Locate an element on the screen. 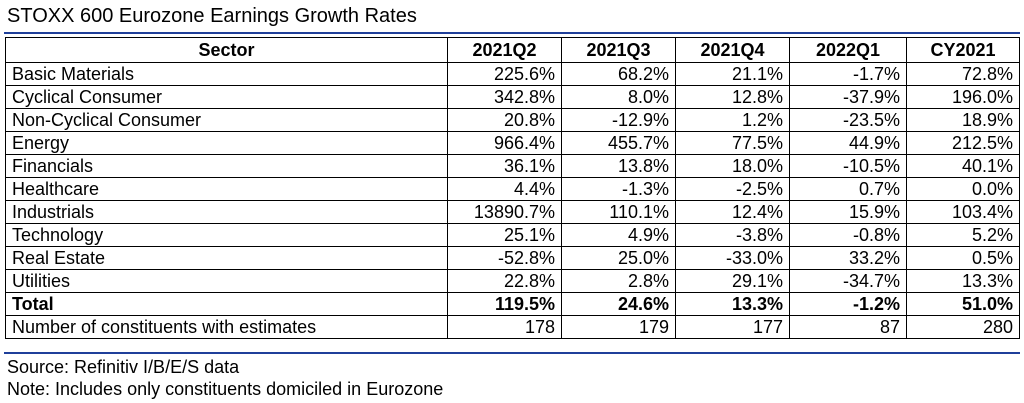 The height and width of the screenshot is (403, 1024). table-cell: 40.1% is located at coordinates (963, 166).